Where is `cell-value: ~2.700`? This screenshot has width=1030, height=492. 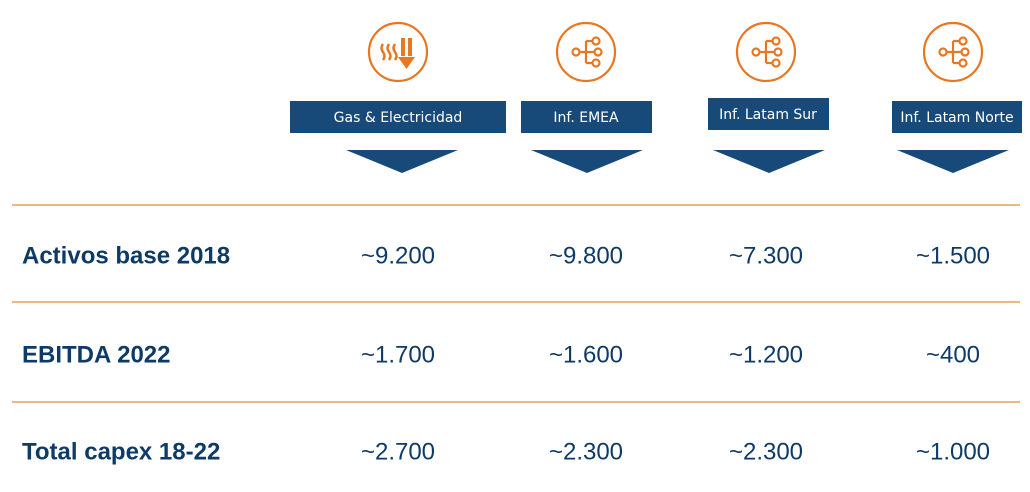 cell-value: ~2.700 is located at coordinates (398, 451).